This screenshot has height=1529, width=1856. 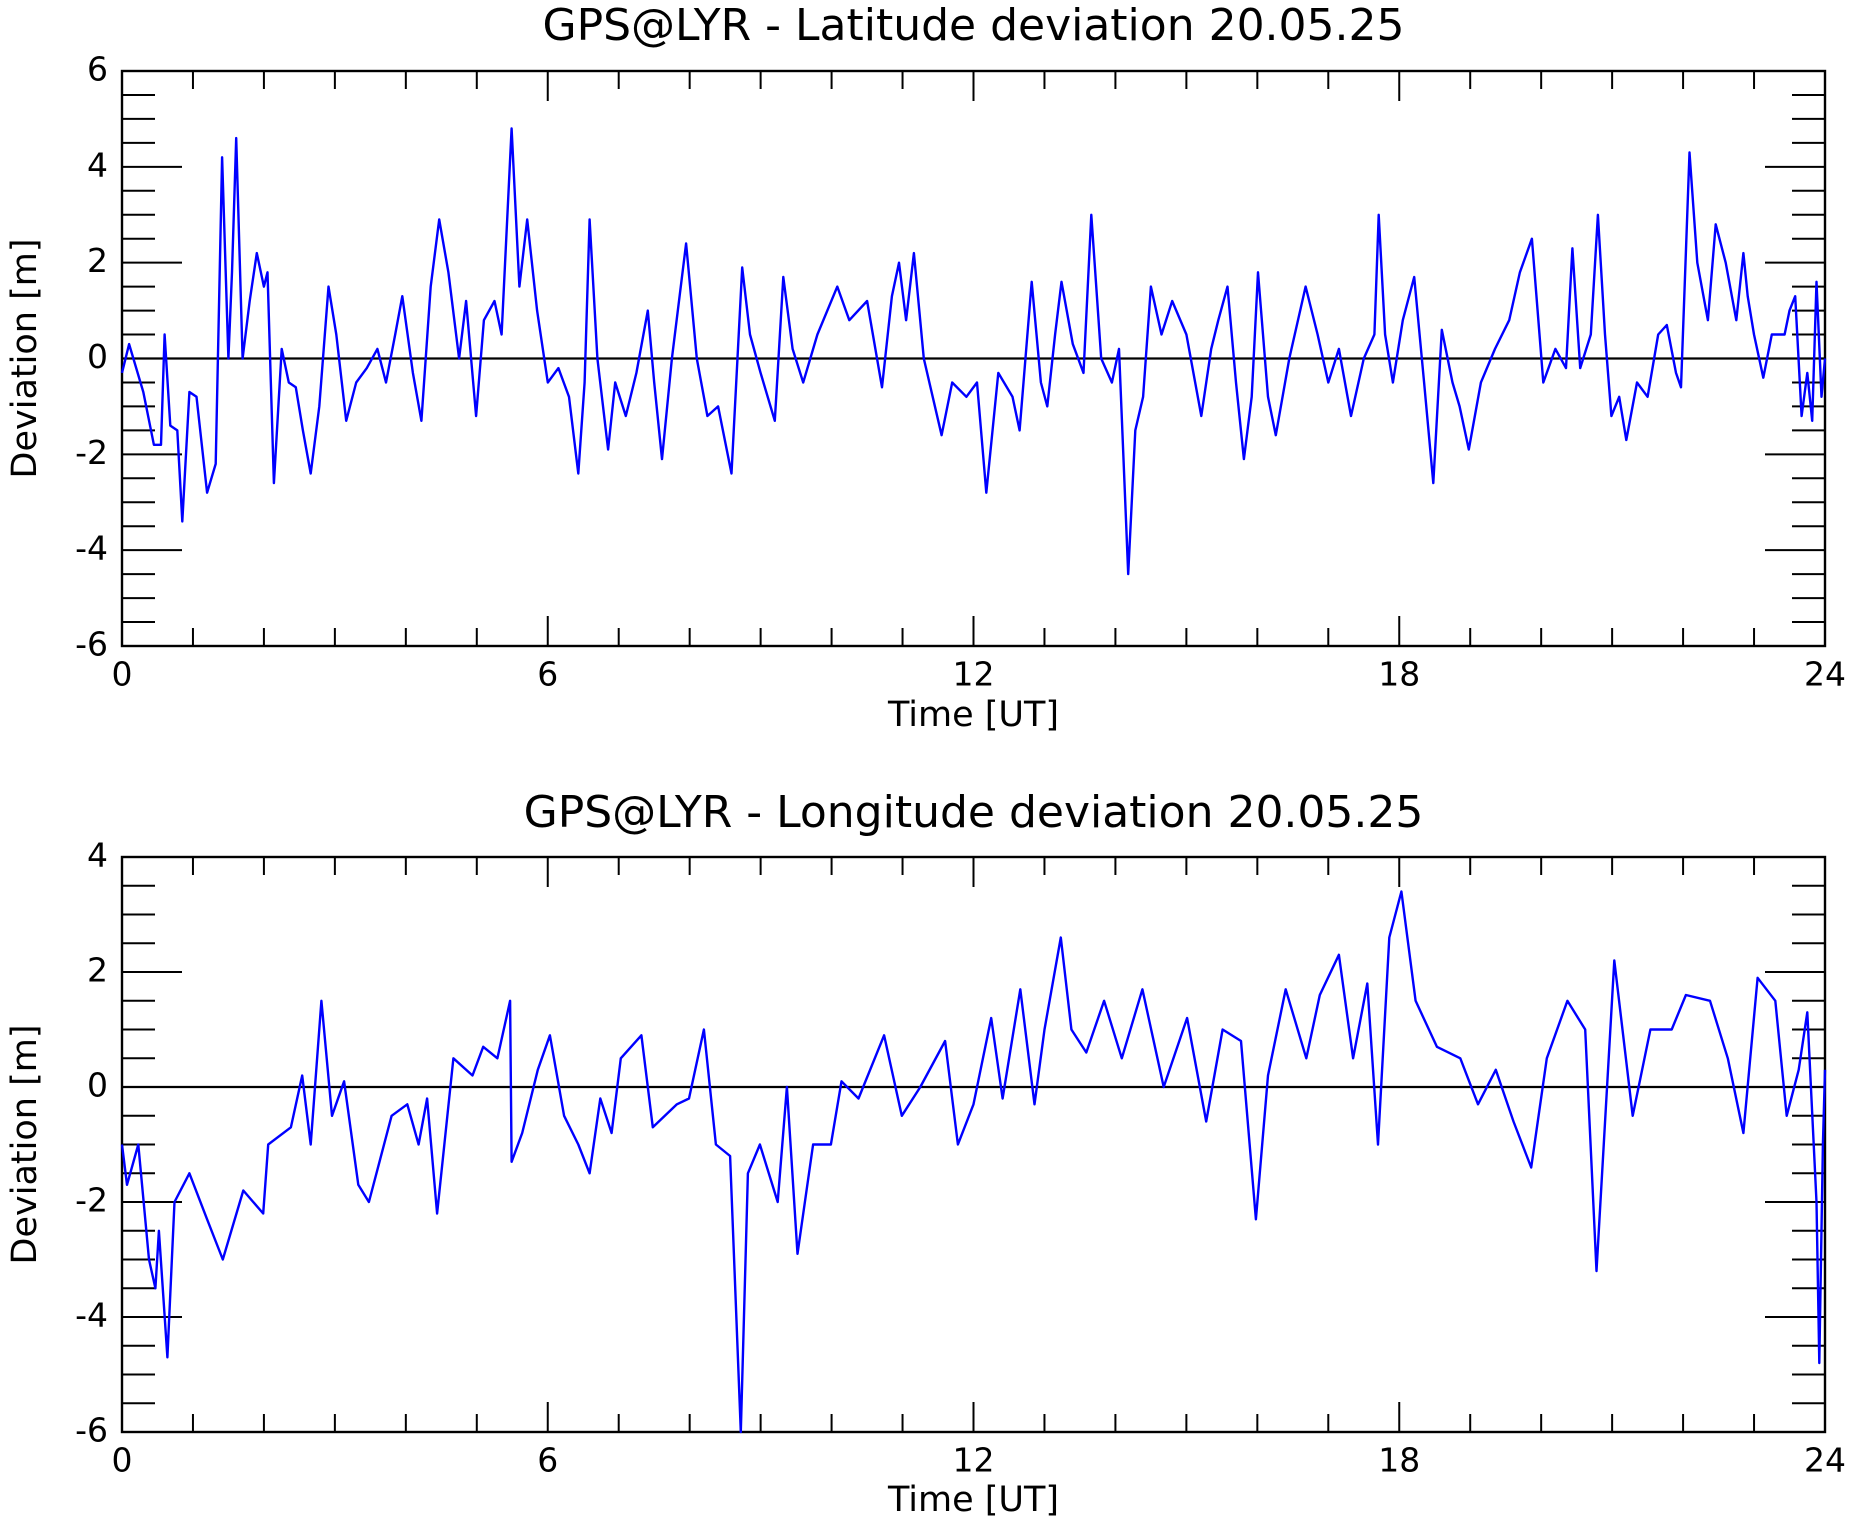 What do you see at coordinates (973, 25) in the screenshot?
I see `chart-title: GPS@LYR - Latitude deviation 20.05.25` at bounding box center [973, 25].